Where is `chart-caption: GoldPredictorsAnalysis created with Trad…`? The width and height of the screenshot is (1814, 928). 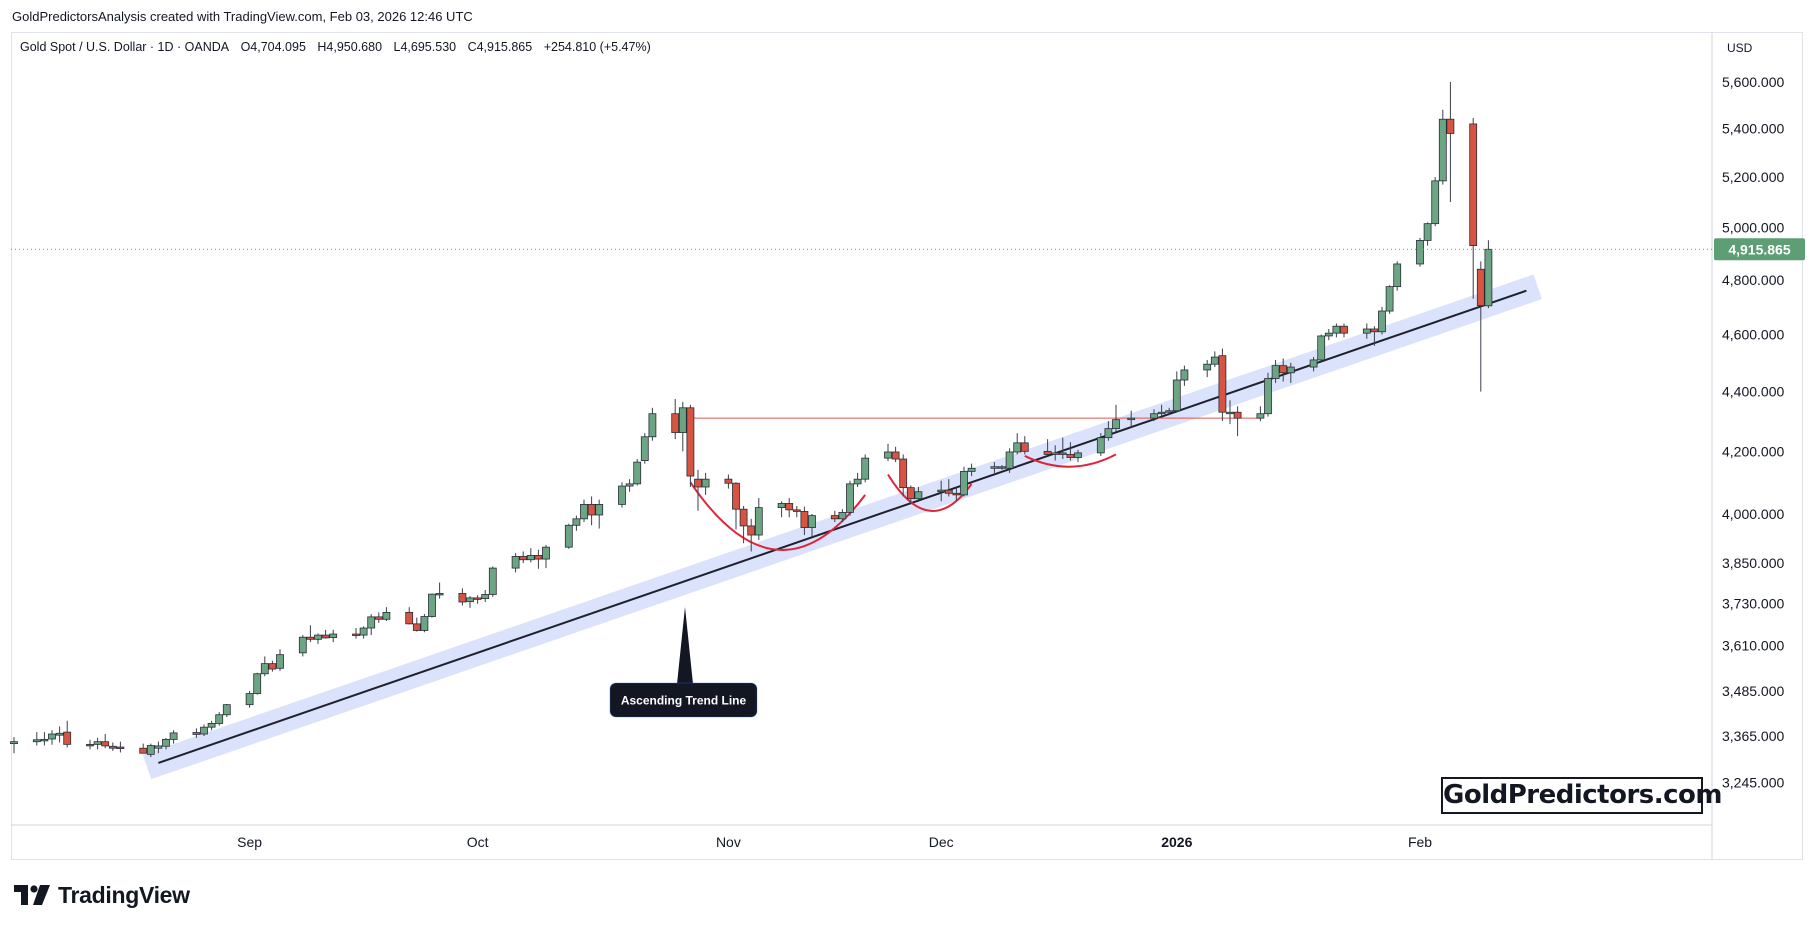 chart-caption: GoldPredictorsAnalysis created with Trad… is located at coordinates (242, 16).